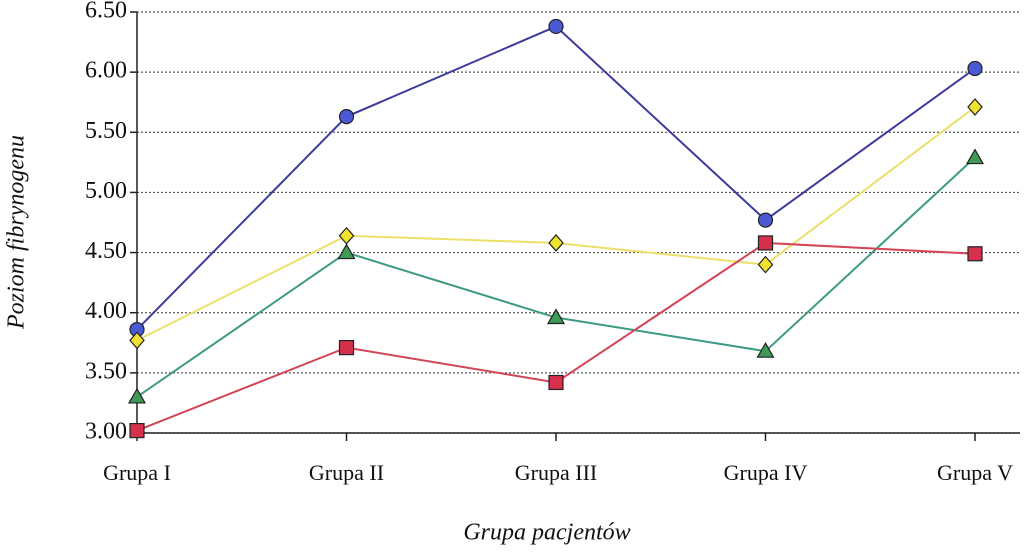 Image resolution: width=1024 pixels, height=554 pixels. Describe the element at coordinates (106, 432) in the screenshot. I see `y-tick-label: 3.00` at that location.